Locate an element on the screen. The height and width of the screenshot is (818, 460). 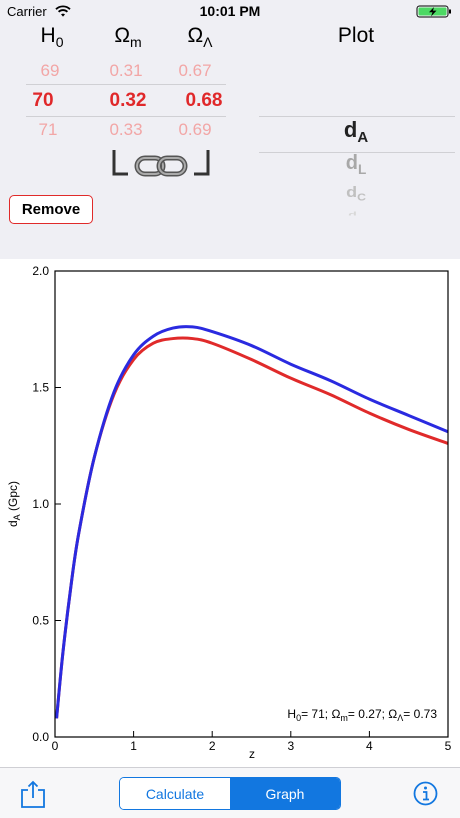
plot-title: Plot is located at coordinates (356, 35).